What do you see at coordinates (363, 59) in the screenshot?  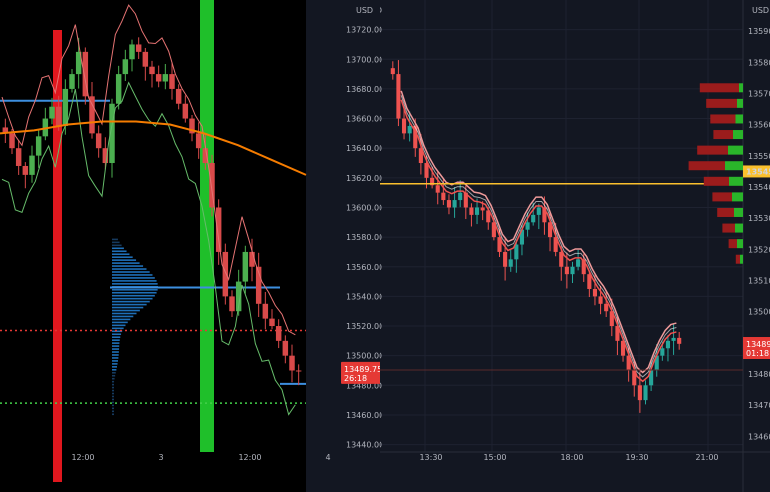 I see `left-price-label: 13700.00` at bounding box center [363, 59].